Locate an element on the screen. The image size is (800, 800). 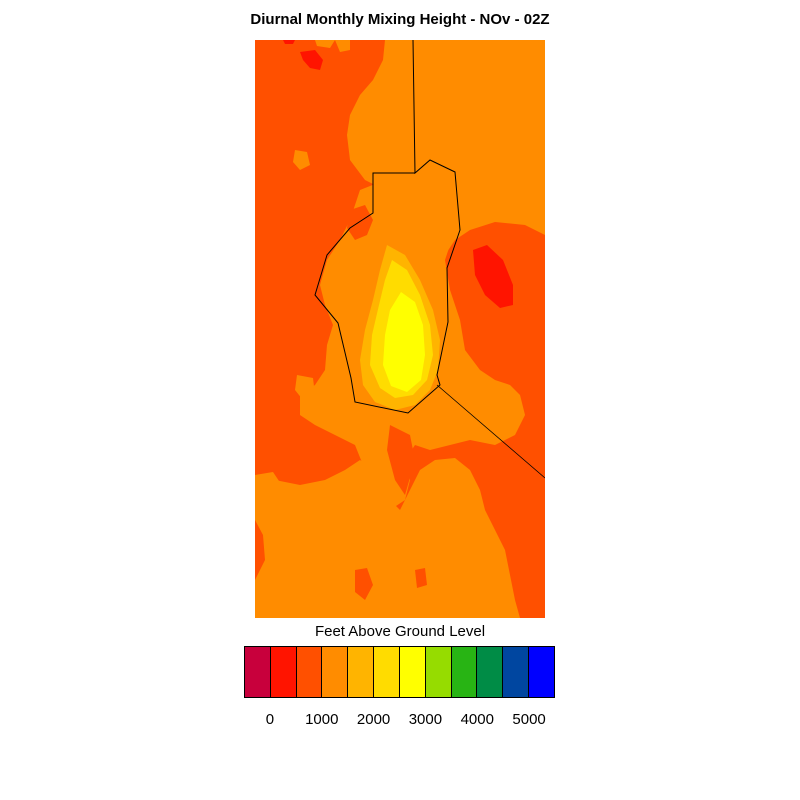
contour-orange-top-strip is located at coordinates (325, 44).